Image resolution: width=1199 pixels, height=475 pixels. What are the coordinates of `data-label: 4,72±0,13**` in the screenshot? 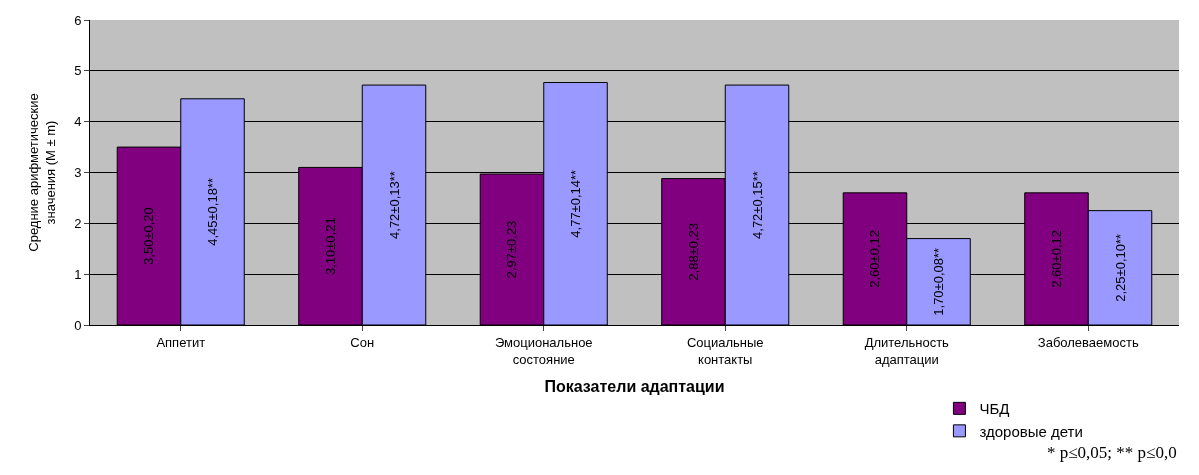 It's located at (394, 205).